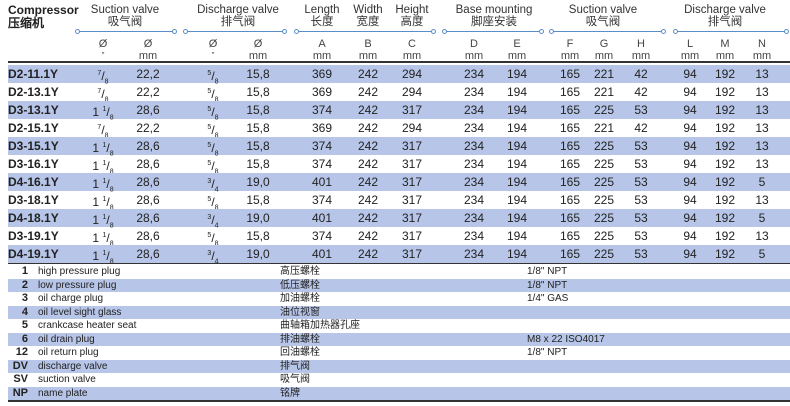  What do you see at coordinates (399, 272) in the screenshot?
I see `legend-row: 1 high pressure plug 高压螺栓 1/8" NPT` at bounding box center [399, 272].